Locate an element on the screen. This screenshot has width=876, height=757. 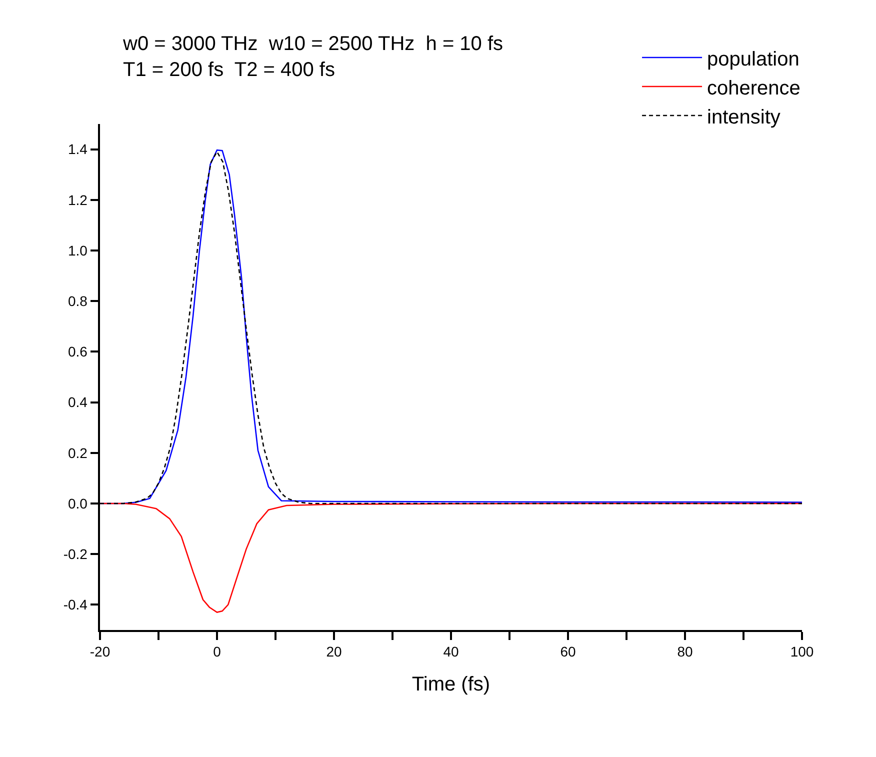
chart-subtitle: T1 = 200 fs T2 = 400 fs is located at coordinates (229, 70).